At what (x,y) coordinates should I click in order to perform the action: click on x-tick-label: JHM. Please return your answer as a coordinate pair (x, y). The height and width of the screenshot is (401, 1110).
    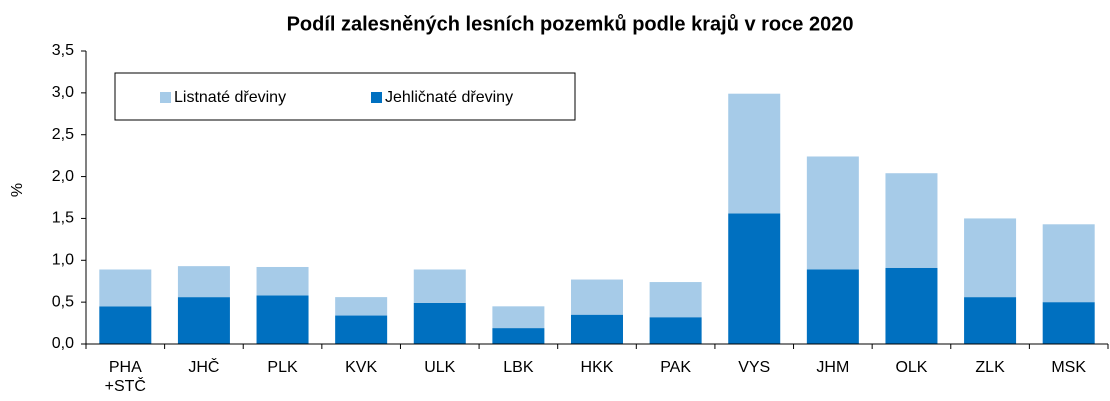
    Looking at the image, I should click on (833, 367).